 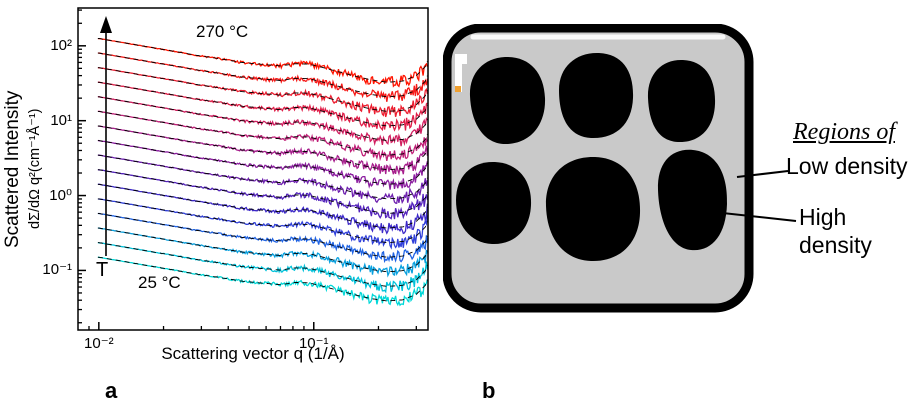 What do you see at coordinates (111, 390) in the screenshot?
I see `panel-a-caption: a` at bounding box center [111, 390].